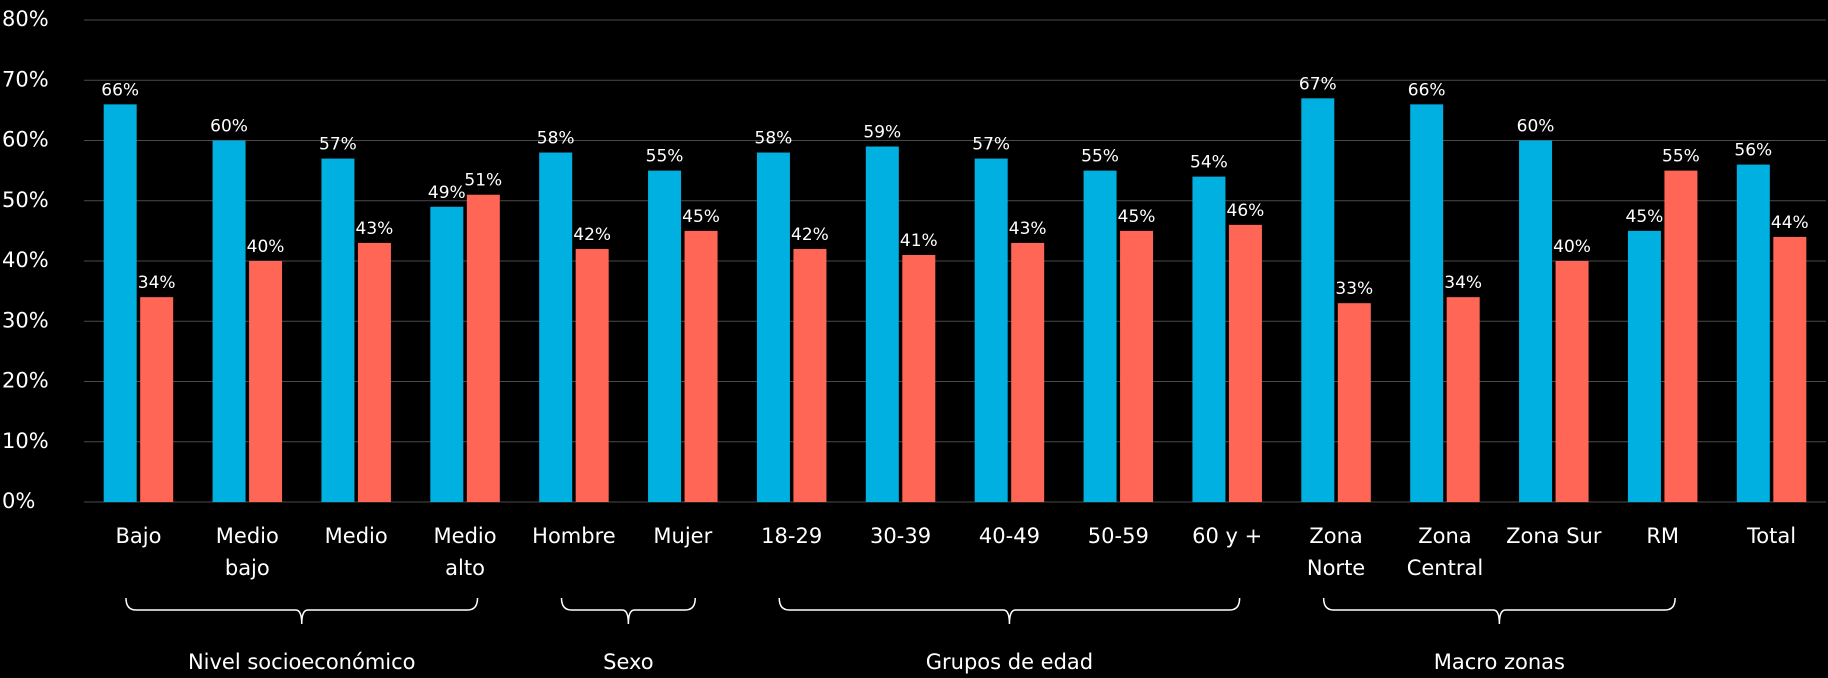  What do you see at coordinates (1118, 536) in the screenshot?
I see `x-tick-label: 50-59` at bounding box center [1118, 536].